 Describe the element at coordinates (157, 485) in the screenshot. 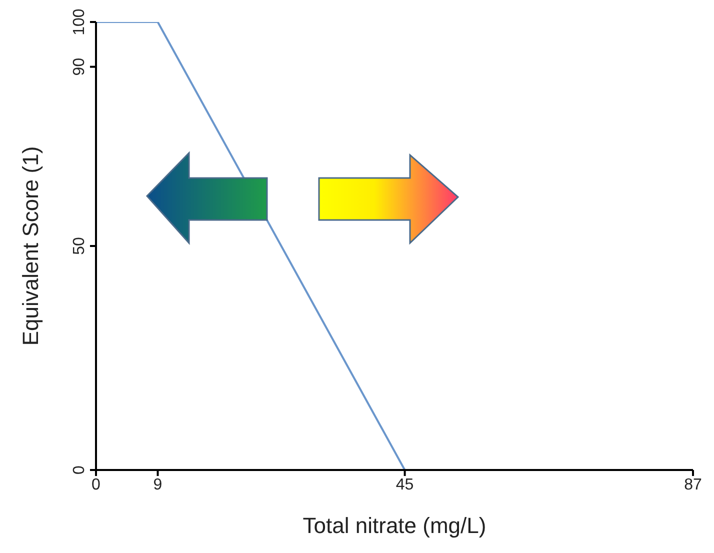

I see `x-tick-label: 9` at that location.